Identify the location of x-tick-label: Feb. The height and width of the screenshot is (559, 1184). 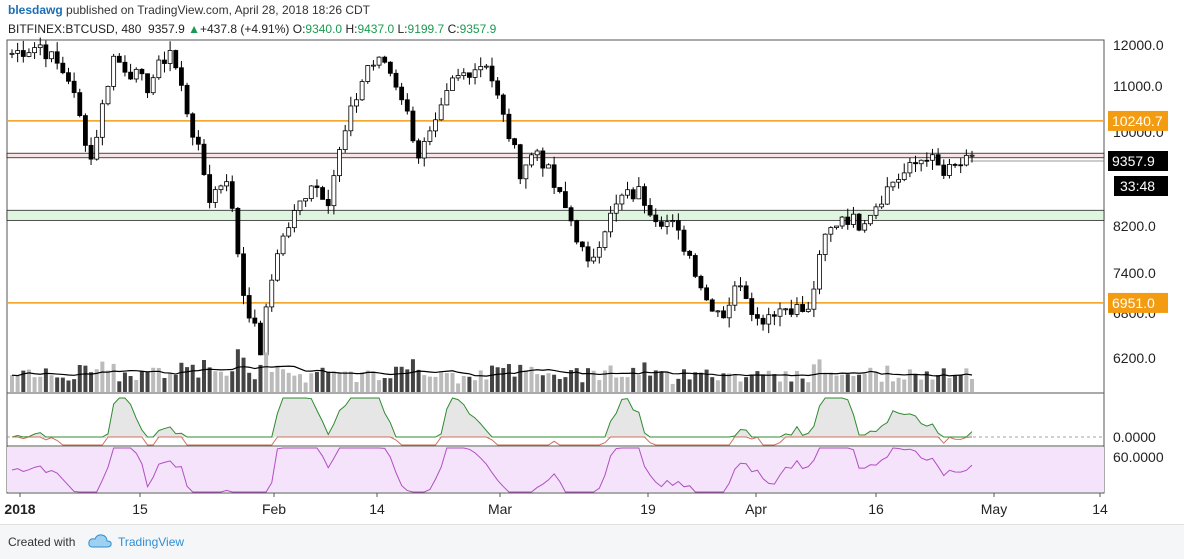
(274, 509).